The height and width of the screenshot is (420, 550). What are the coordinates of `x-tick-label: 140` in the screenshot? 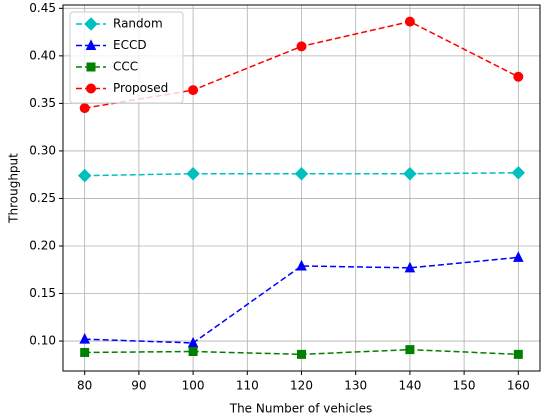 It's located at (409, 386).